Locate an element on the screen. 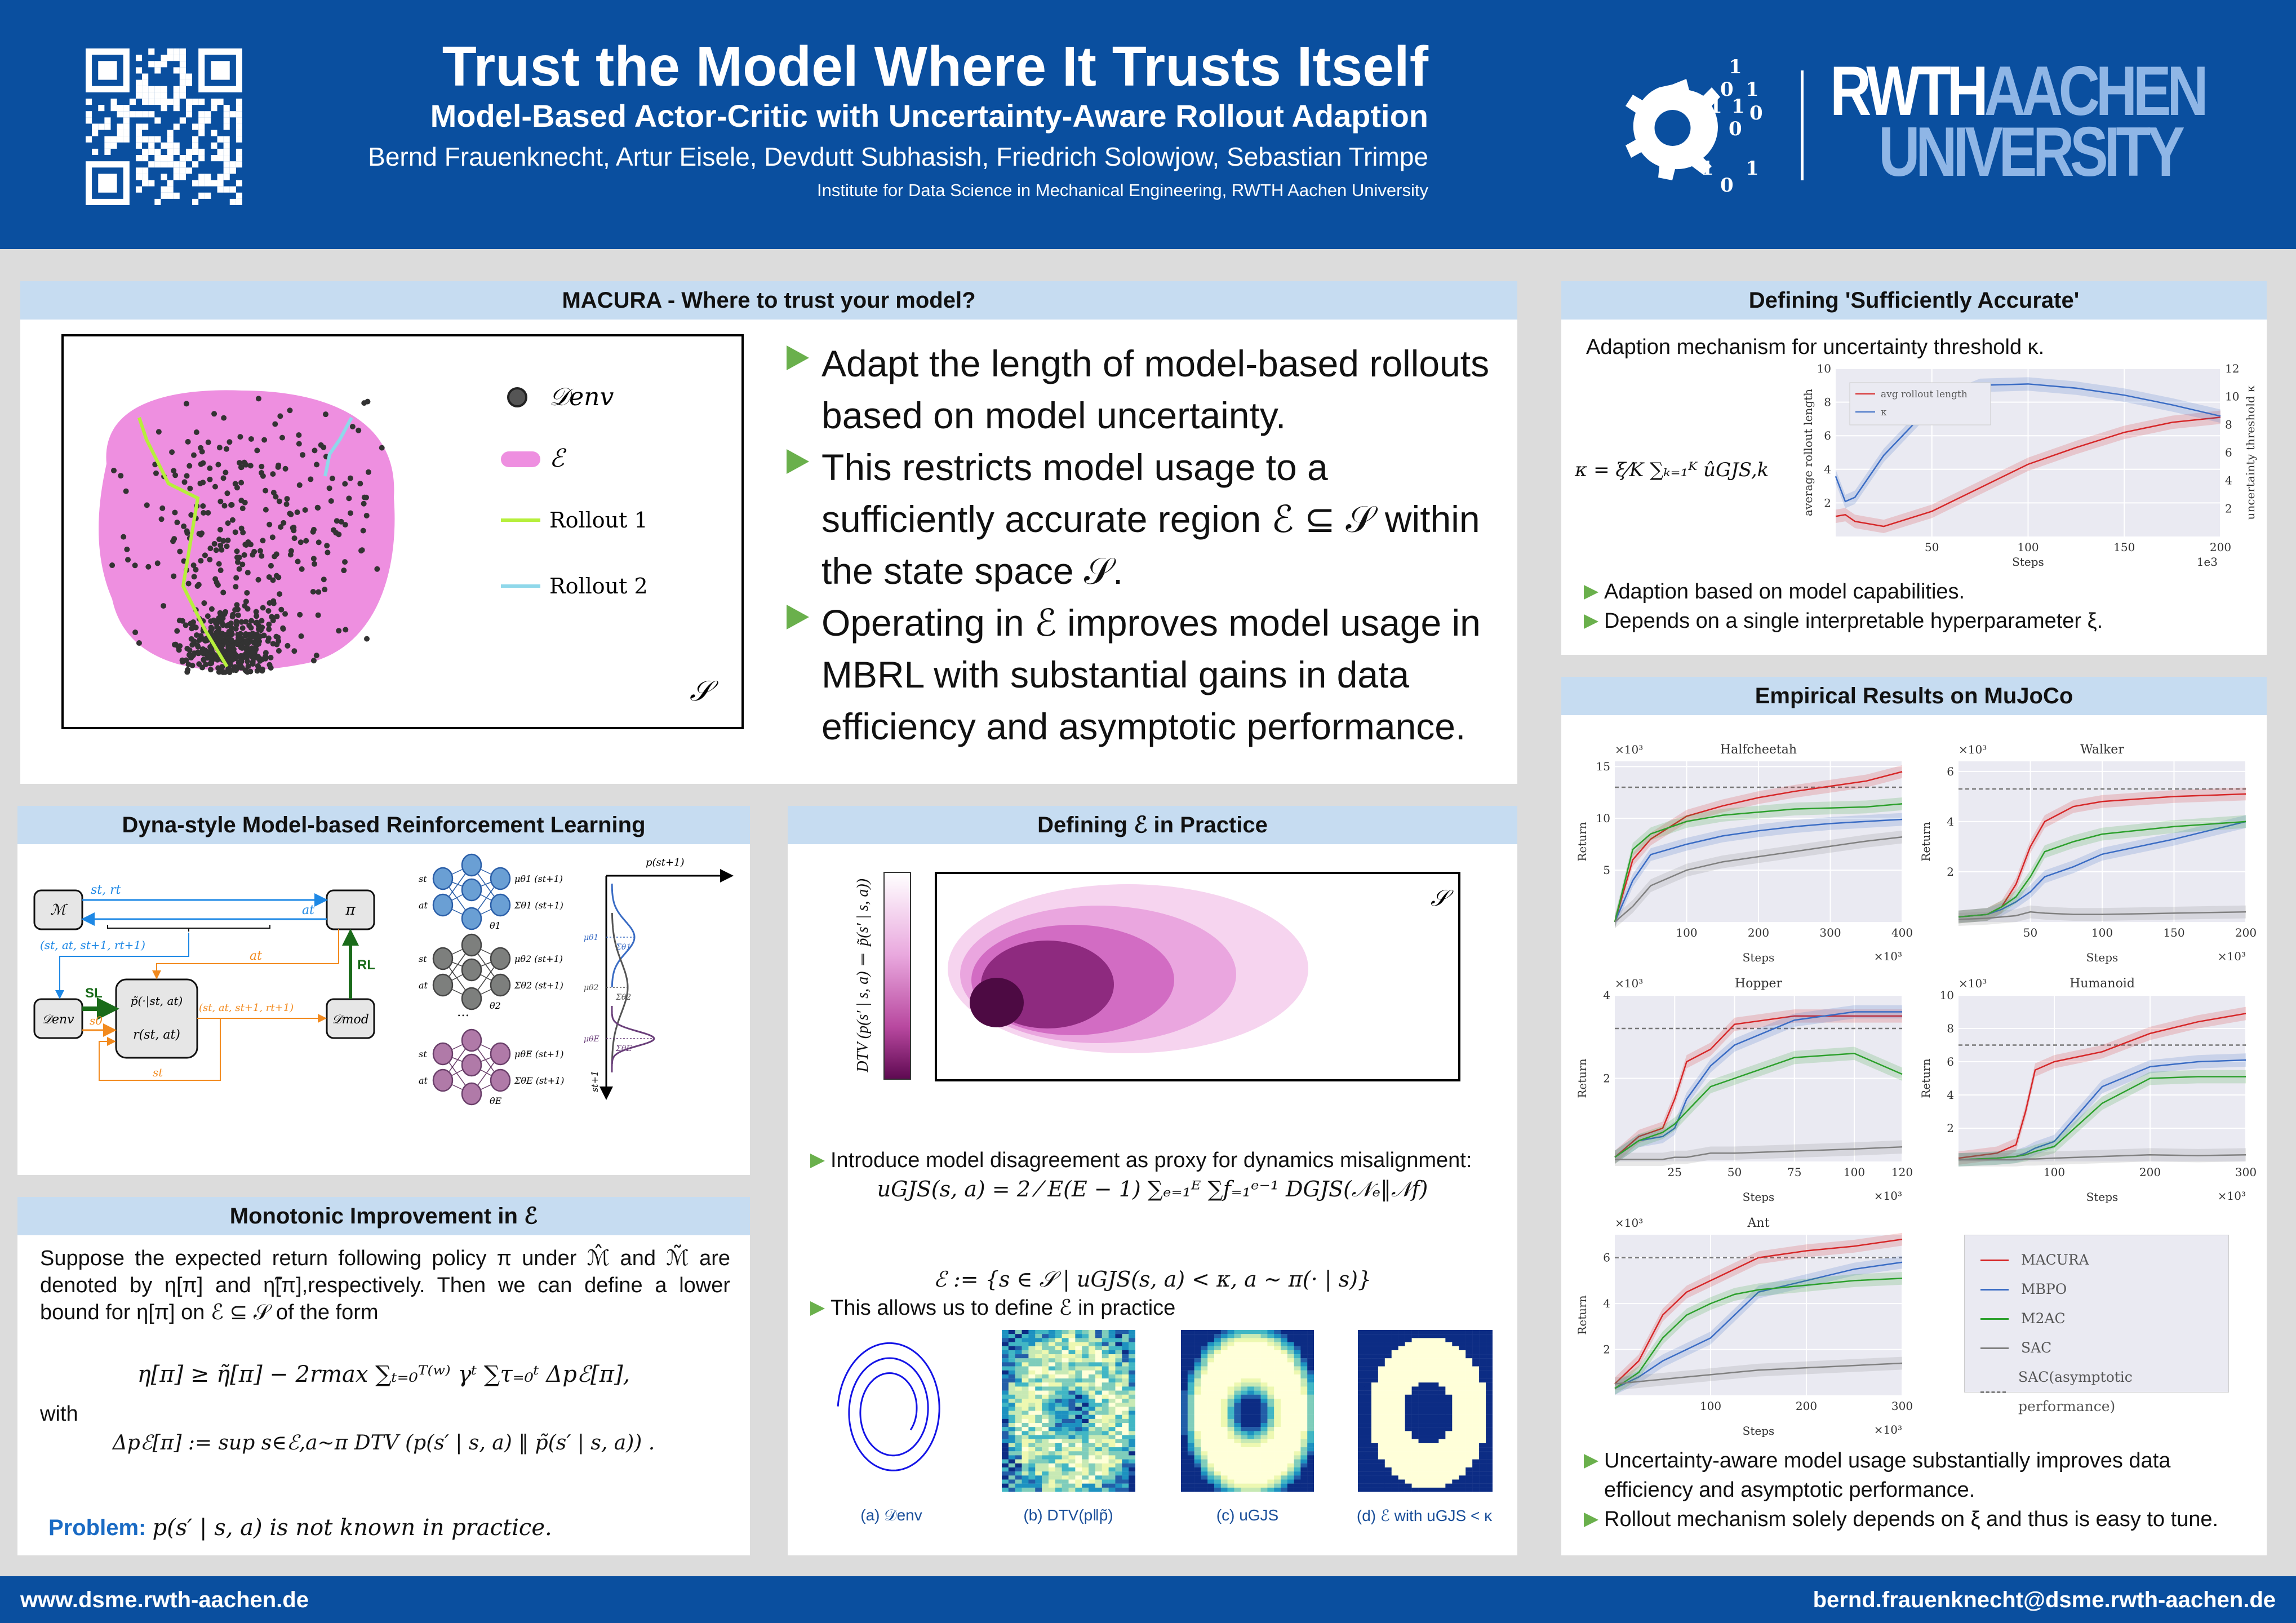  env-buffer-box is located at coordinates (58, 1019).